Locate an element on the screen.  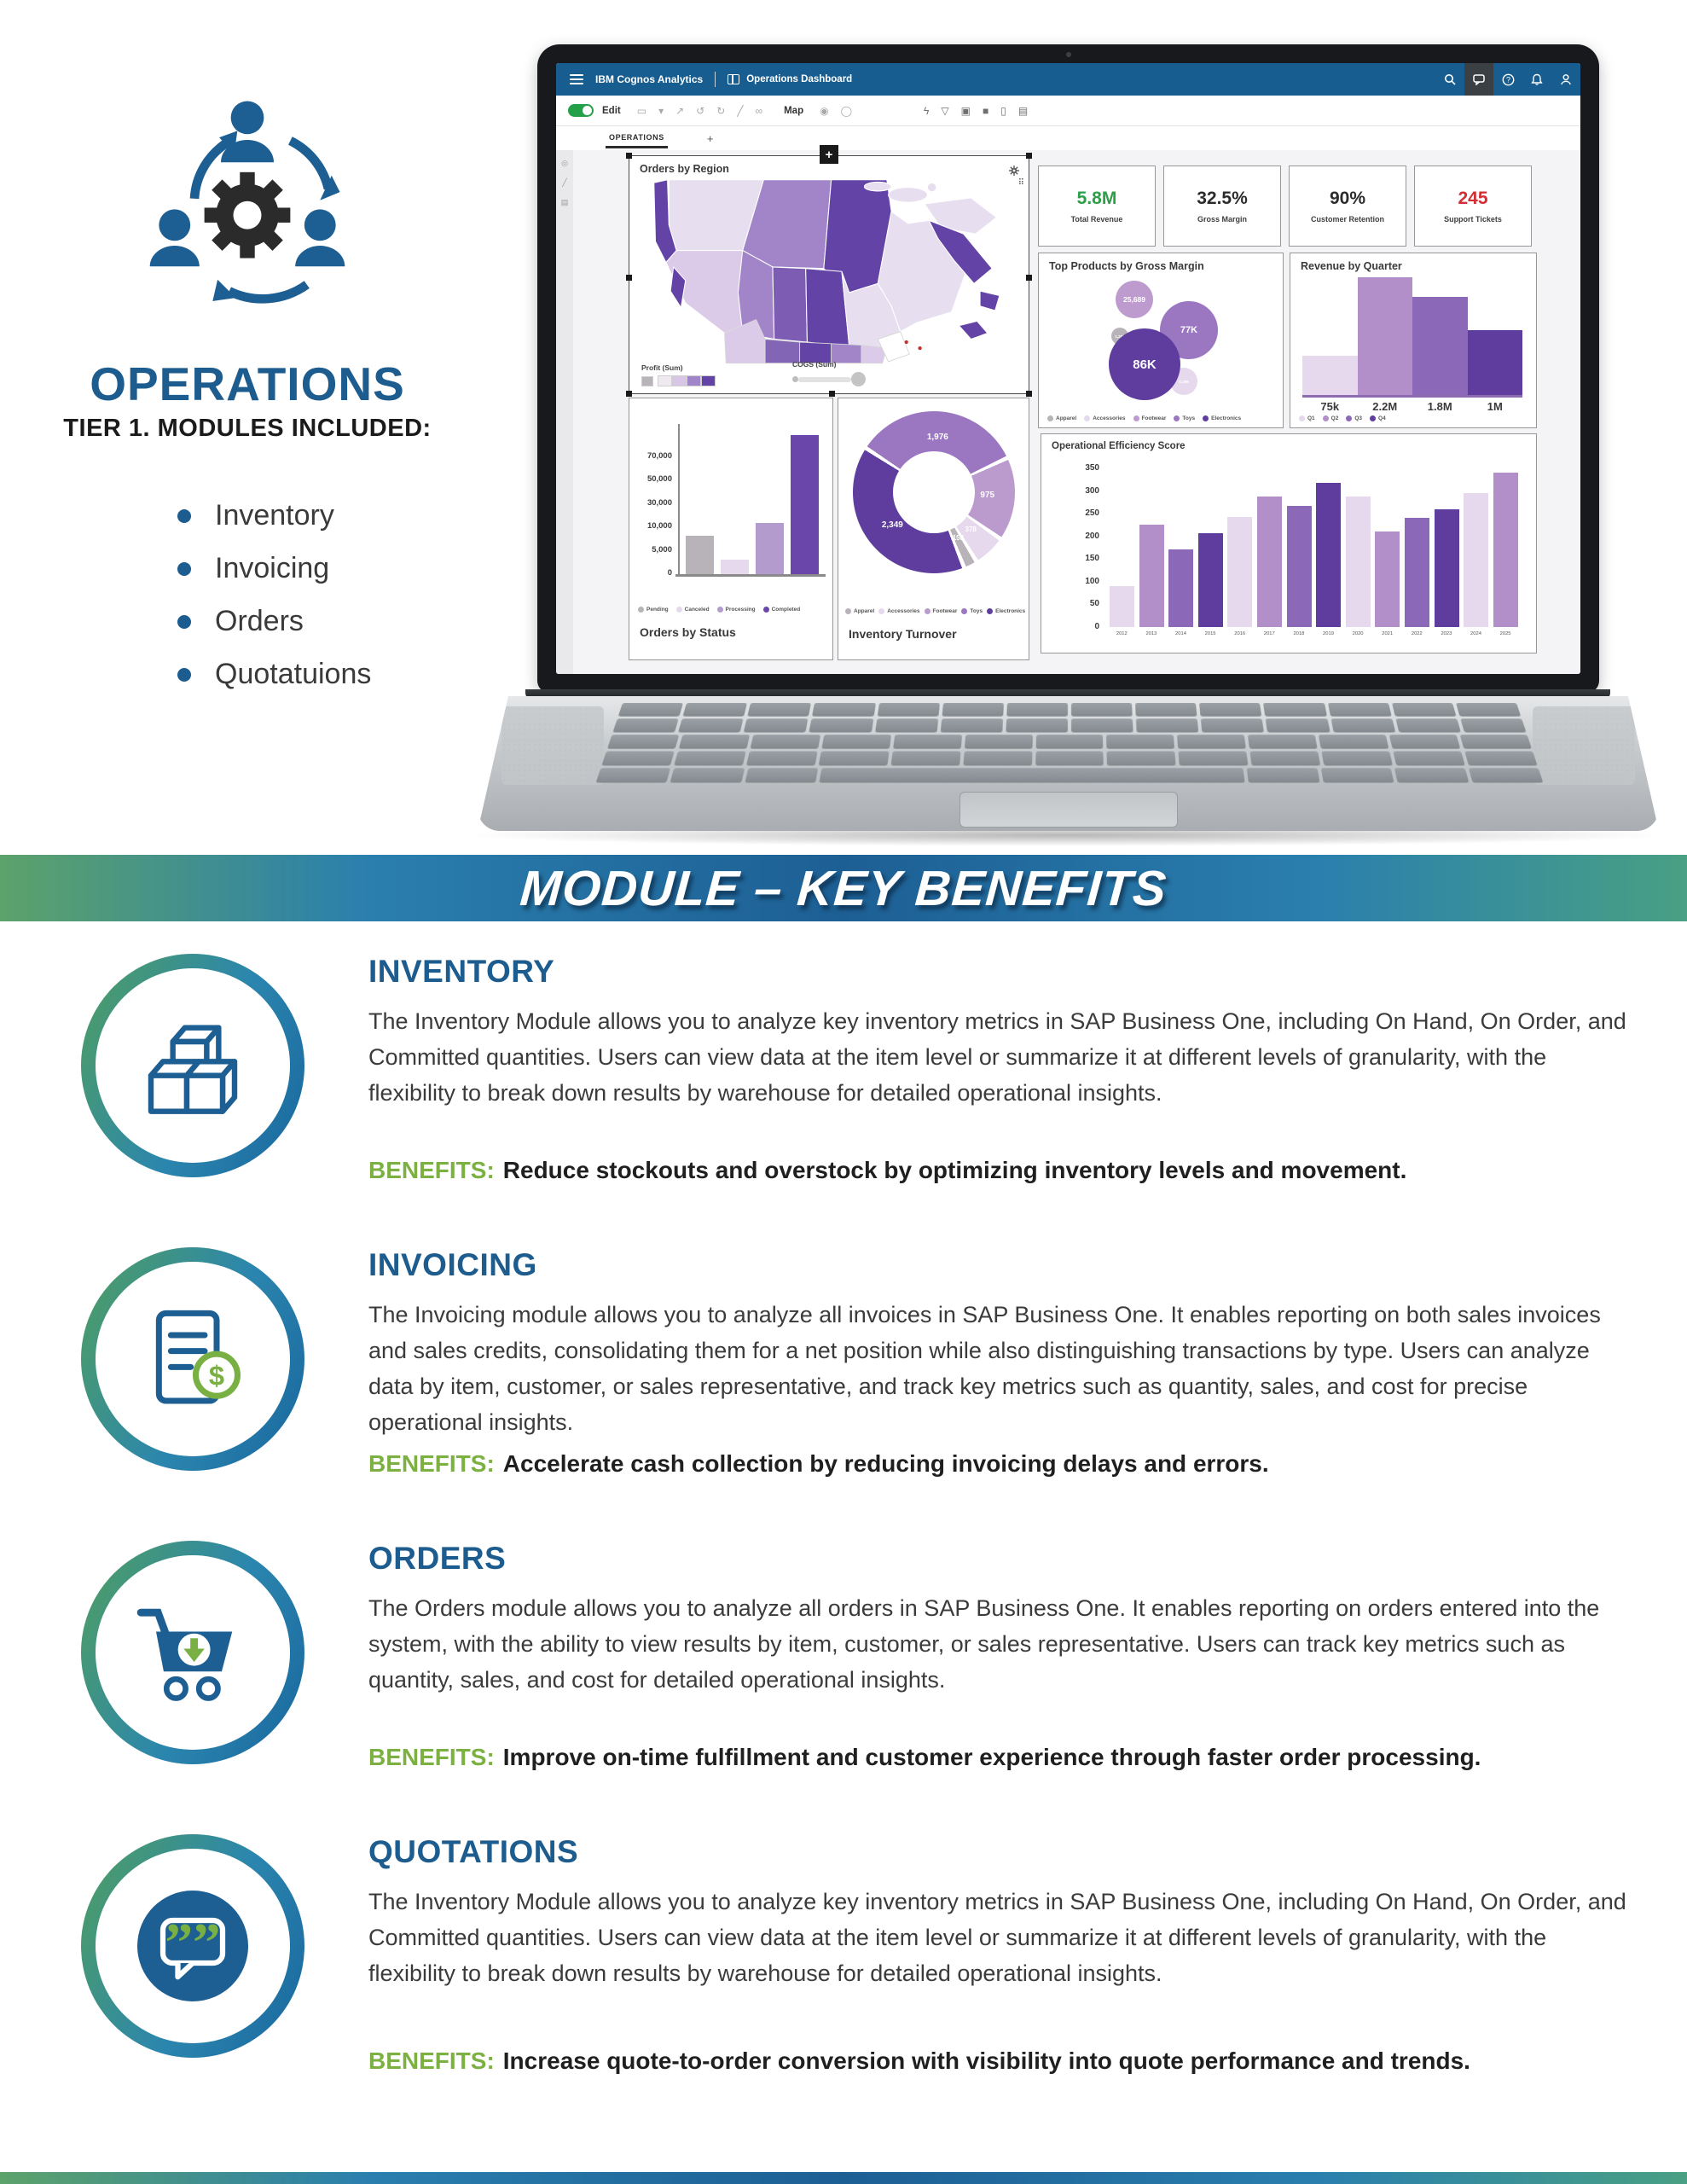
profit-legend-label: Profit (Sum) is located at coordinates (662, 367).